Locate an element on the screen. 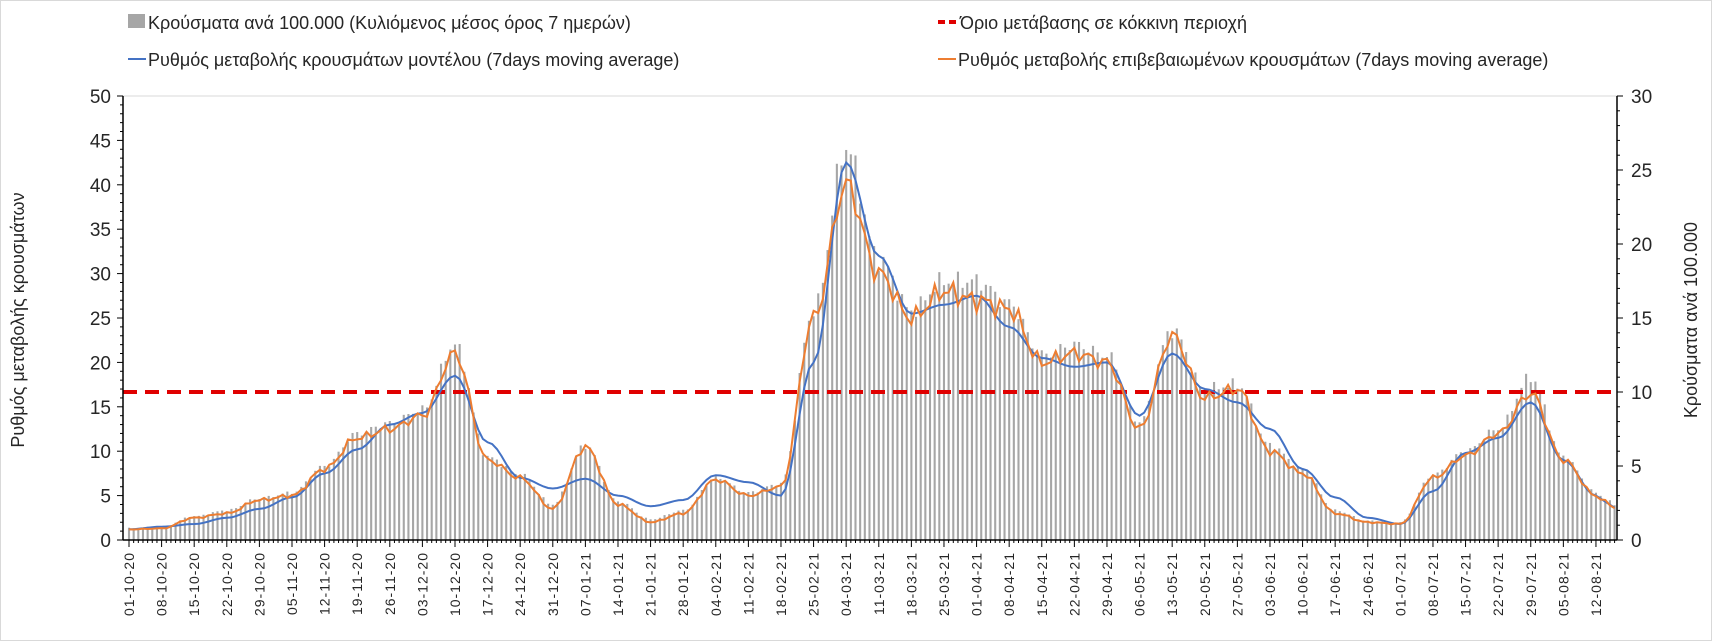 Image resolution: width=1712 pixels, height=641 pixels. x-tick-label: 06-05-21 is located at coordinates (1140, 584).